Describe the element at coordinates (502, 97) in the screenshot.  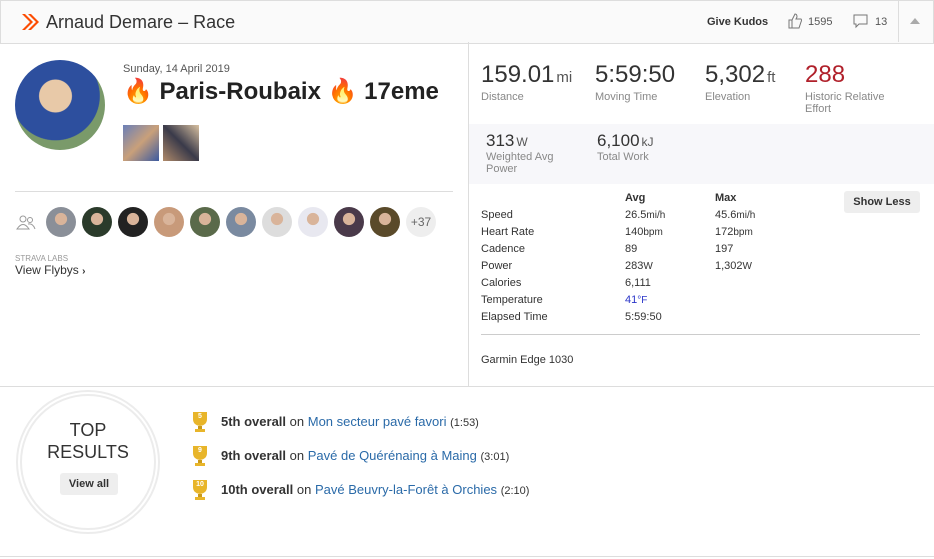
I see `stat-label: Distance` at that location.